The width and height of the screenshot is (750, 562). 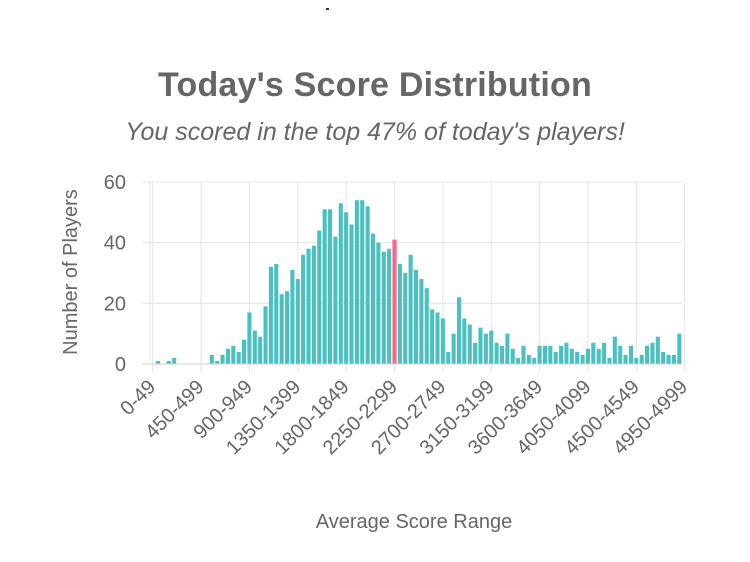 What do you see at coordinates (138, 398) in the screenshot?
I see `x-tick-label: 0-49` at bounding box center [138, 398].